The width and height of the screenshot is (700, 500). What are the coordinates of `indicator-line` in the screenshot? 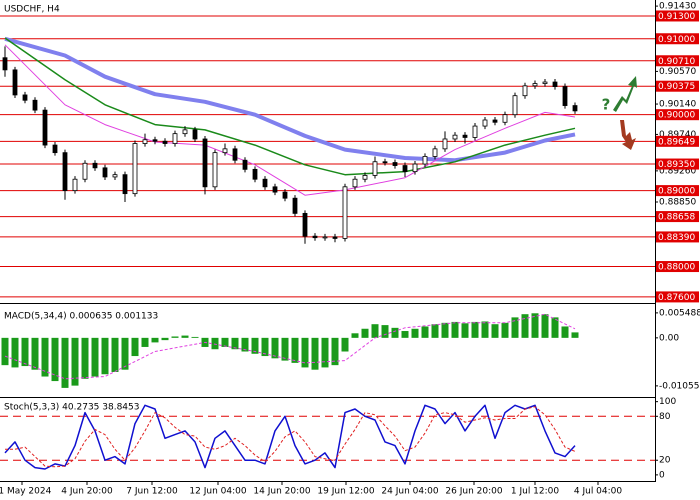 It's located at (290, 437).